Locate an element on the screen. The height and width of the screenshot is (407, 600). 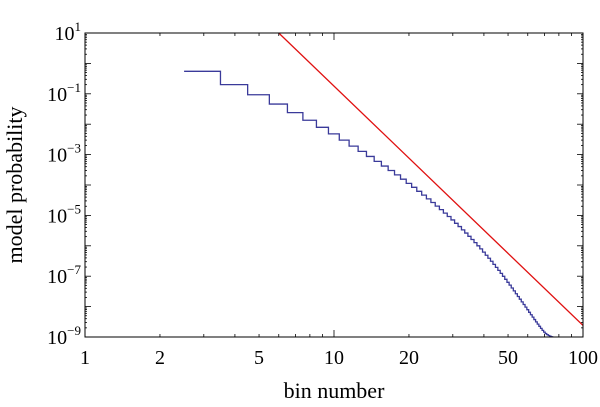
y-tick-exponent: −9 is located at coordinates (74, 330).